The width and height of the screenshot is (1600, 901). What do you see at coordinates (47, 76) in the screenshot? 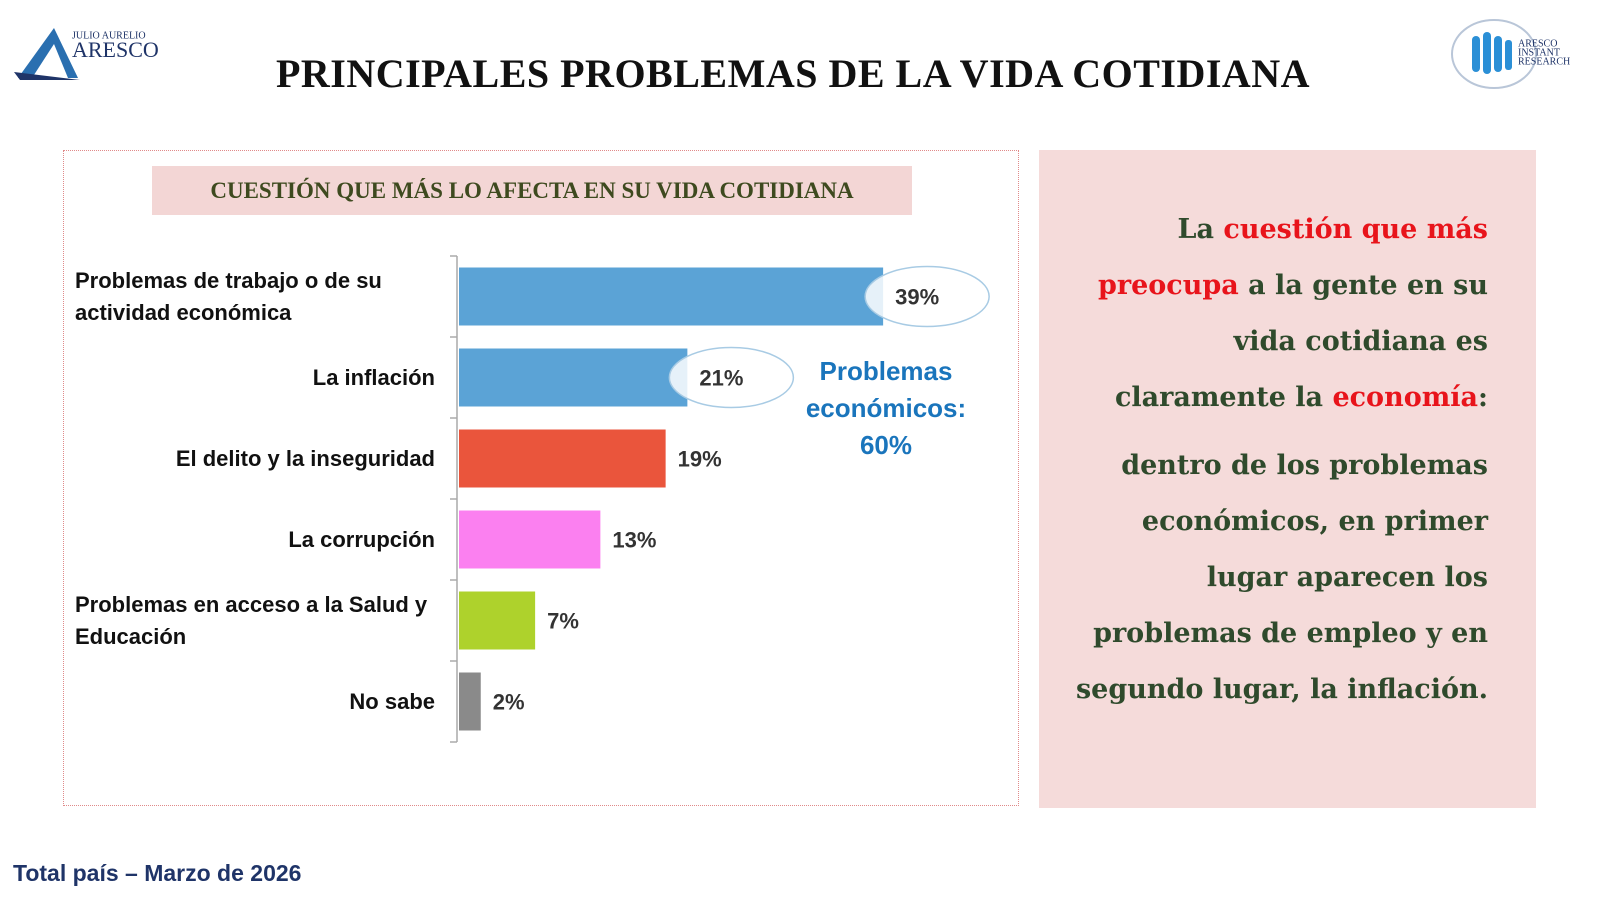
I see `logo-swoosh` at bounding box center [47, 76].